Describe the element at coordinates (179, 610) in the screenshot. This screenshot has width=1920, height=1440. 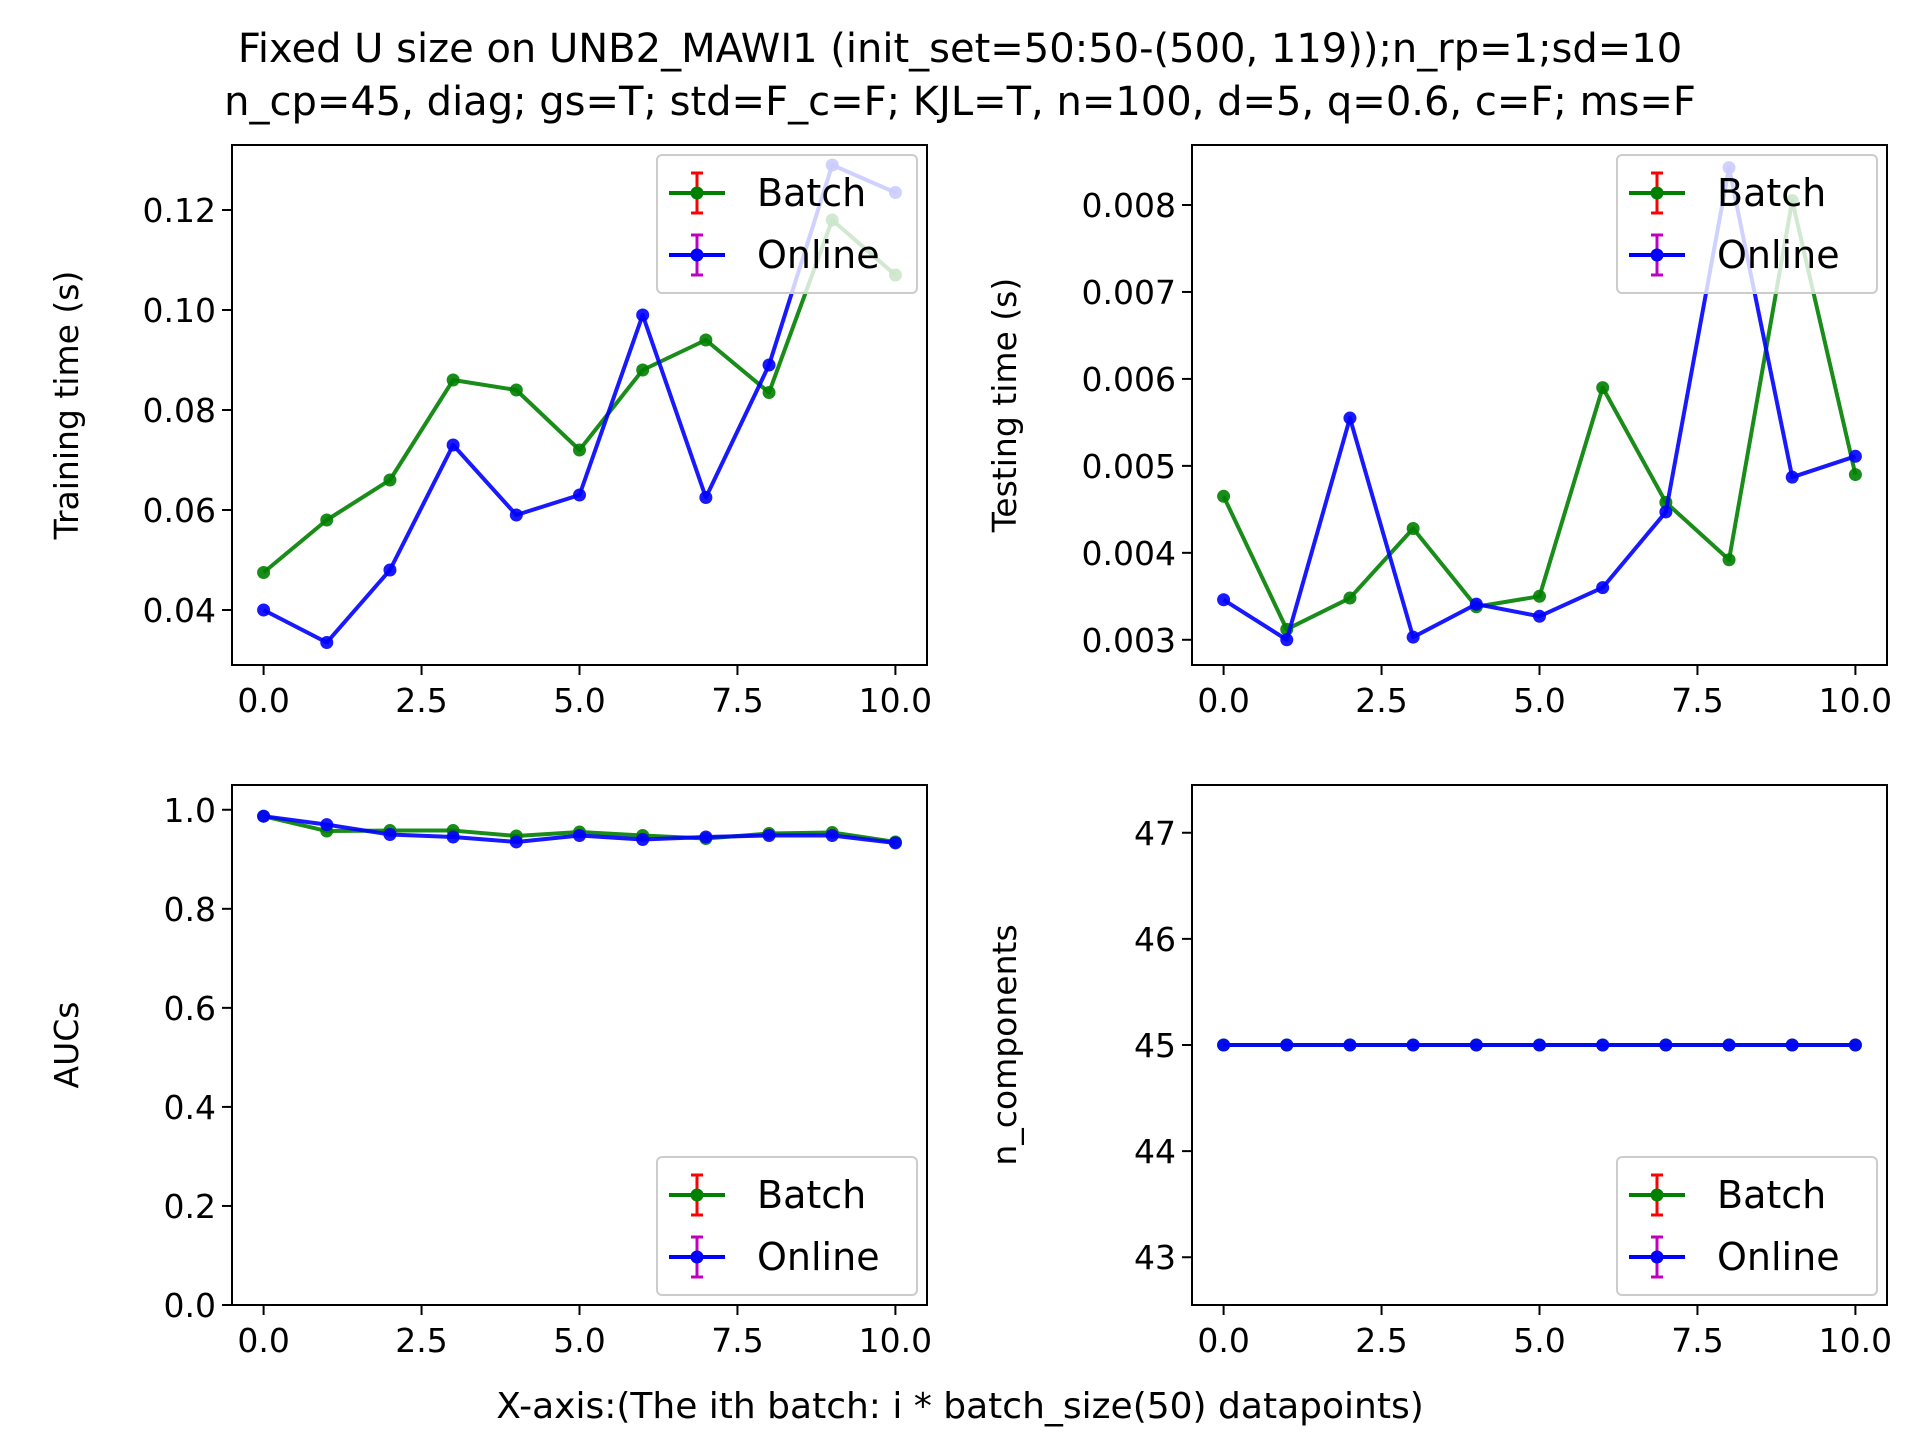
I see `y-tick-label: 0.04` at that location.